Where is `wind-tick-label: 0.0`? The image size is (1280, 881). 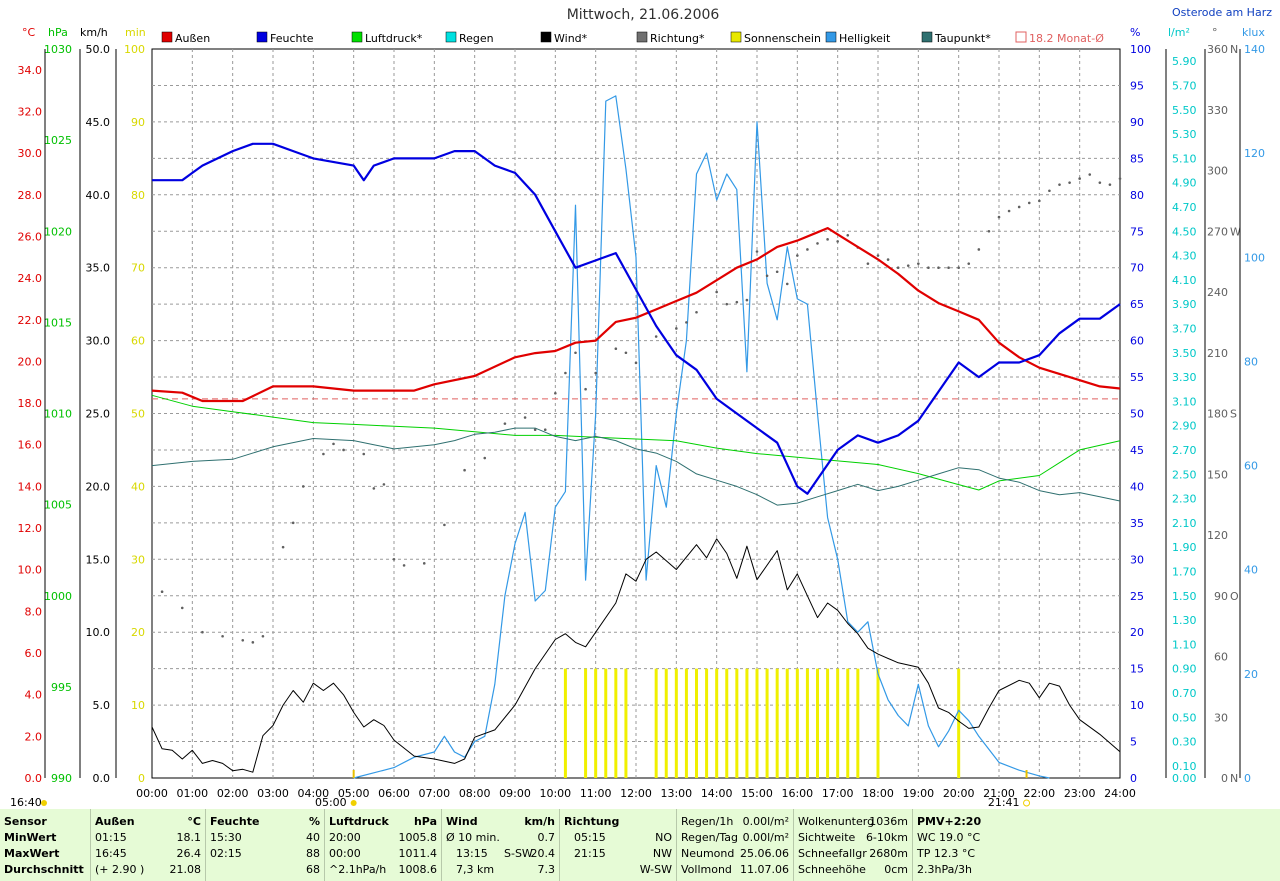 wind-tick-label: 0.0 is located at coordinates (102, 778).